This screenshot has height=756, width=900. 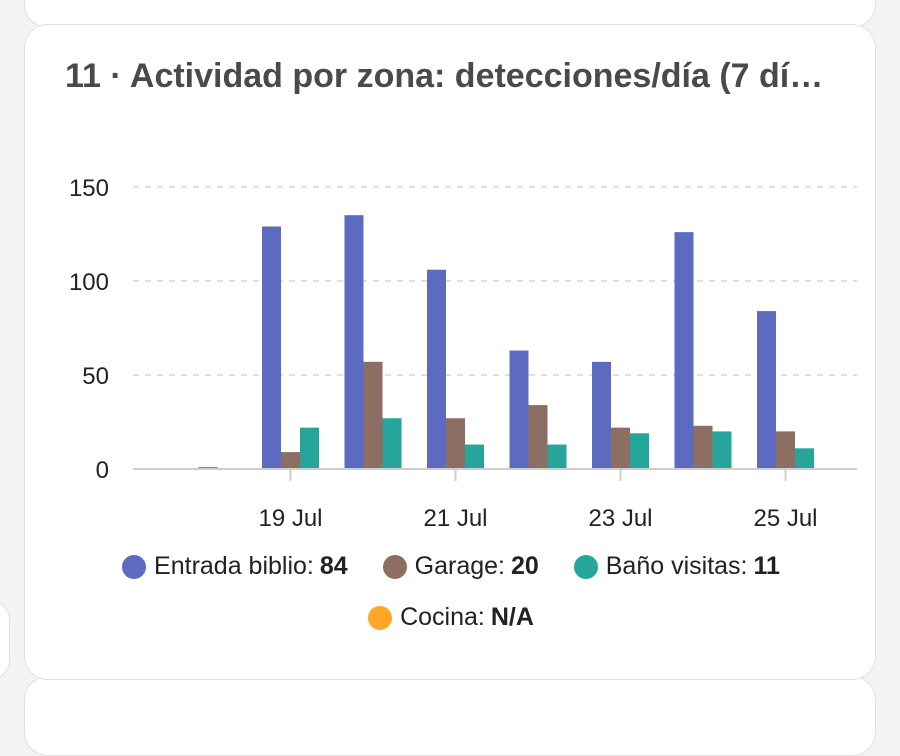 What do you see at coordinates (442, 617) in the screenshot?
I see `legend-label: Cocina:` at bounding box center [442, 617].